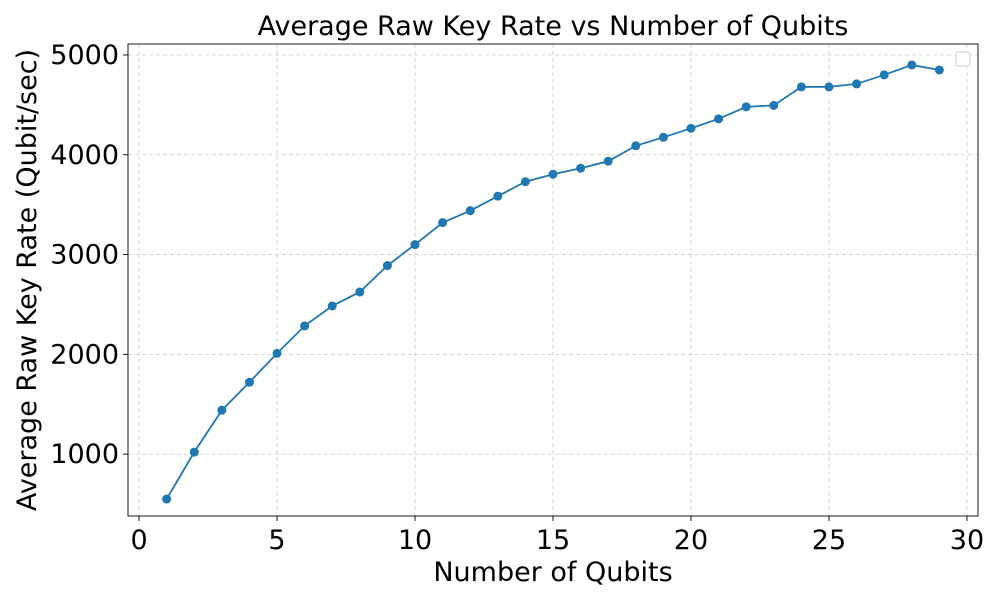 This screenshot has width=1000, height=600. I want to click on legend, so click(963, 59).